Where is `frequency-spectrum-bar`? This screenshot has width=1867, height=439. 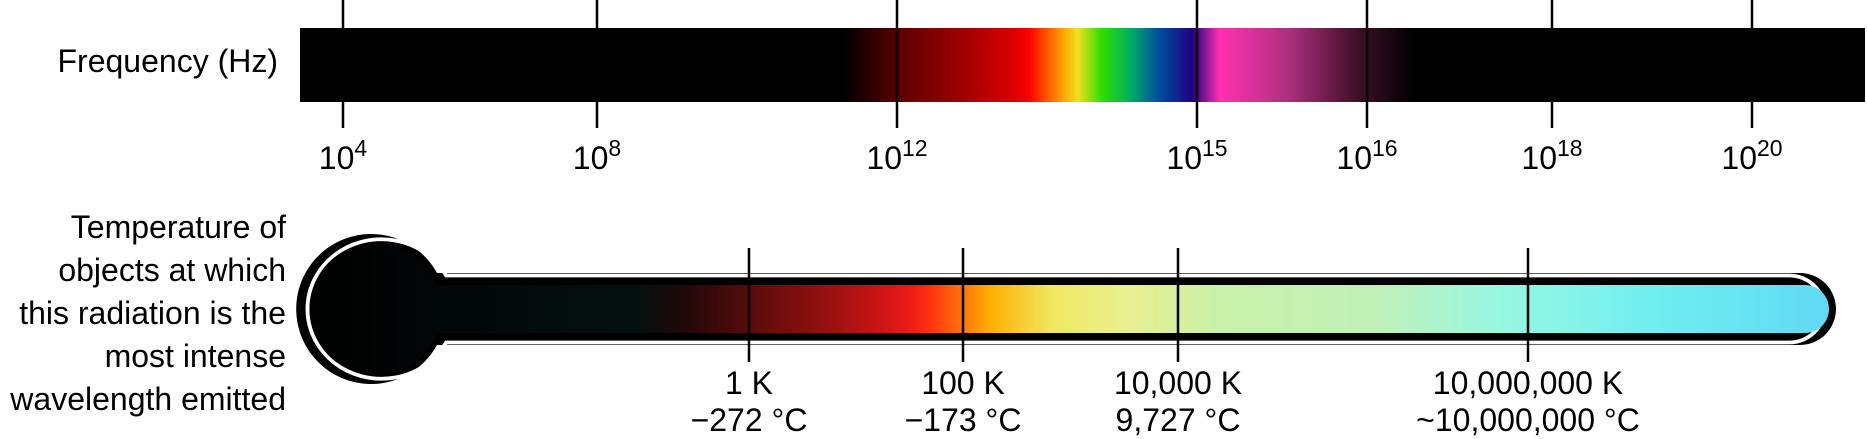 frequency-spectrum-bar is located at coordinates (1082, 65).